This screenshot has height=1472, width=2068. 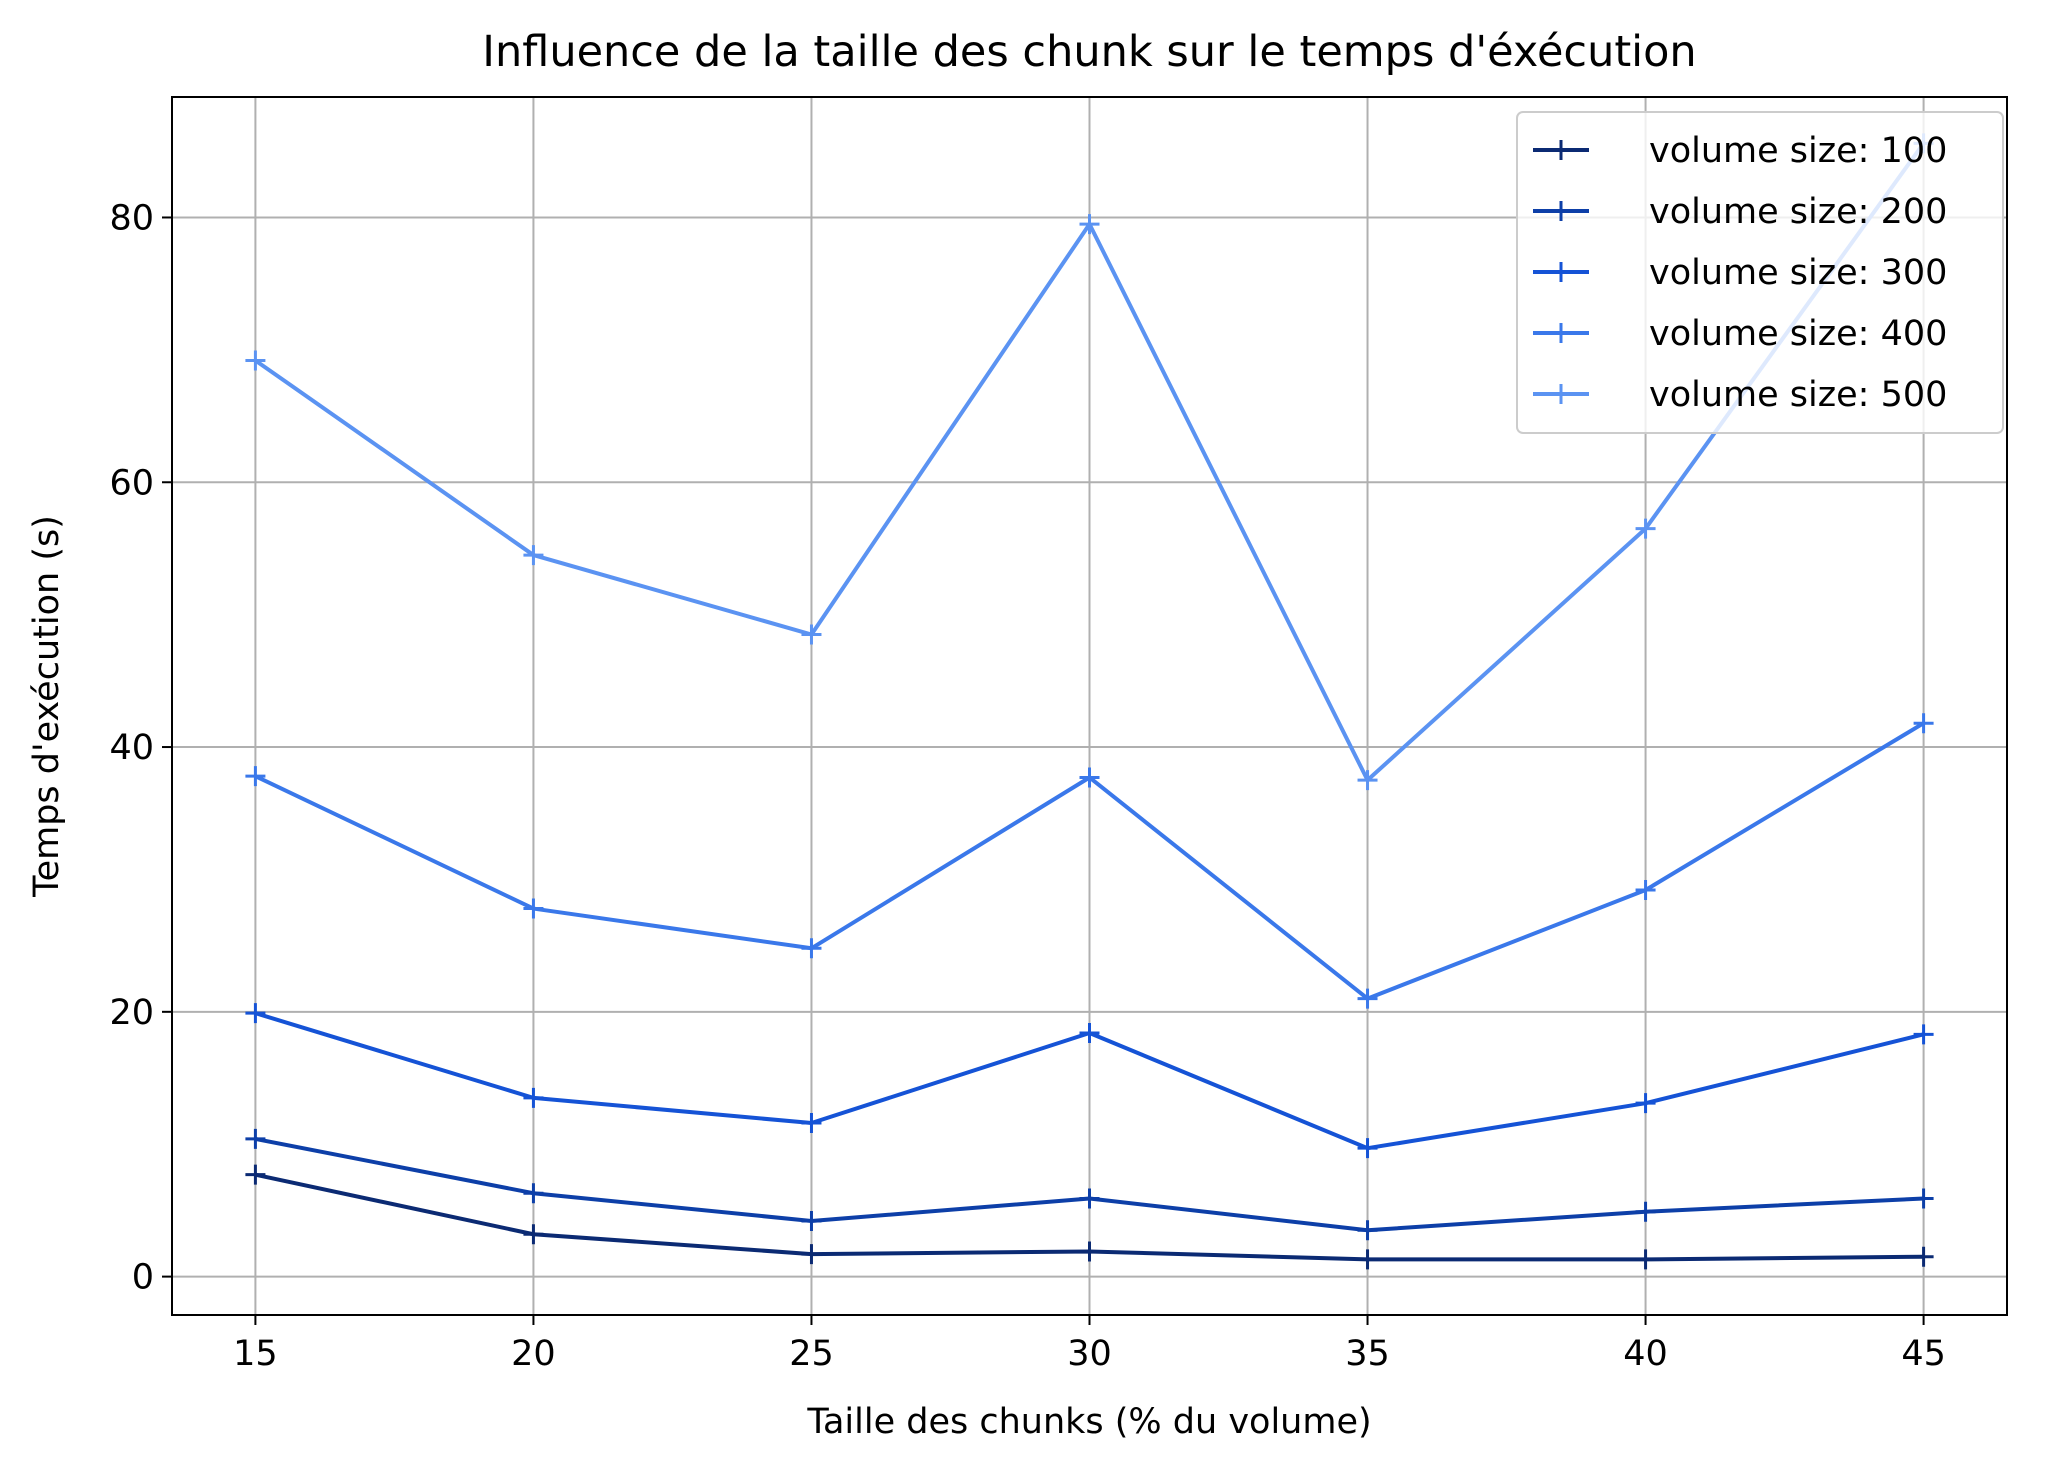 I want to click on x-tick-label: 25, so click(x=811, y=1354).